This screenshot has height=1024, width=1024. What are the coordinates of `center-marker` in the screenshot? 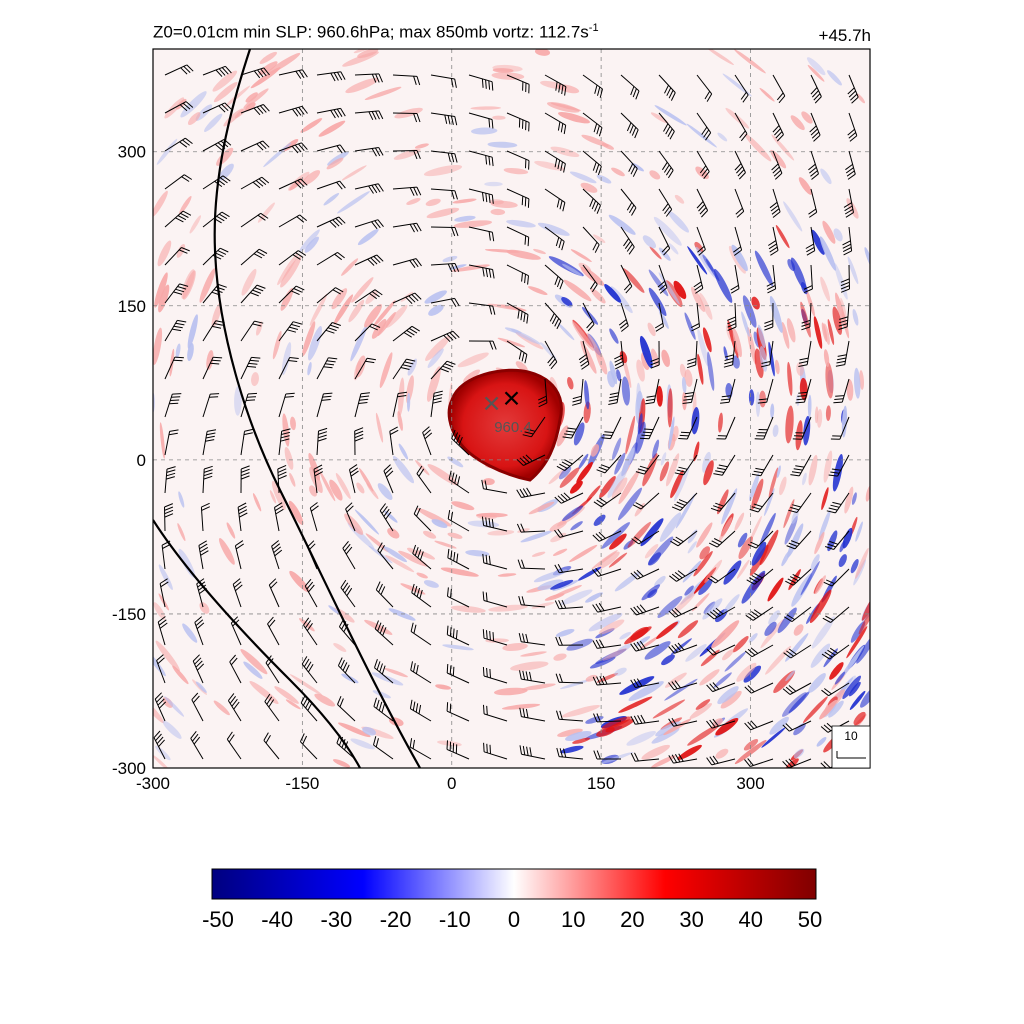 It's located at (491, 403).